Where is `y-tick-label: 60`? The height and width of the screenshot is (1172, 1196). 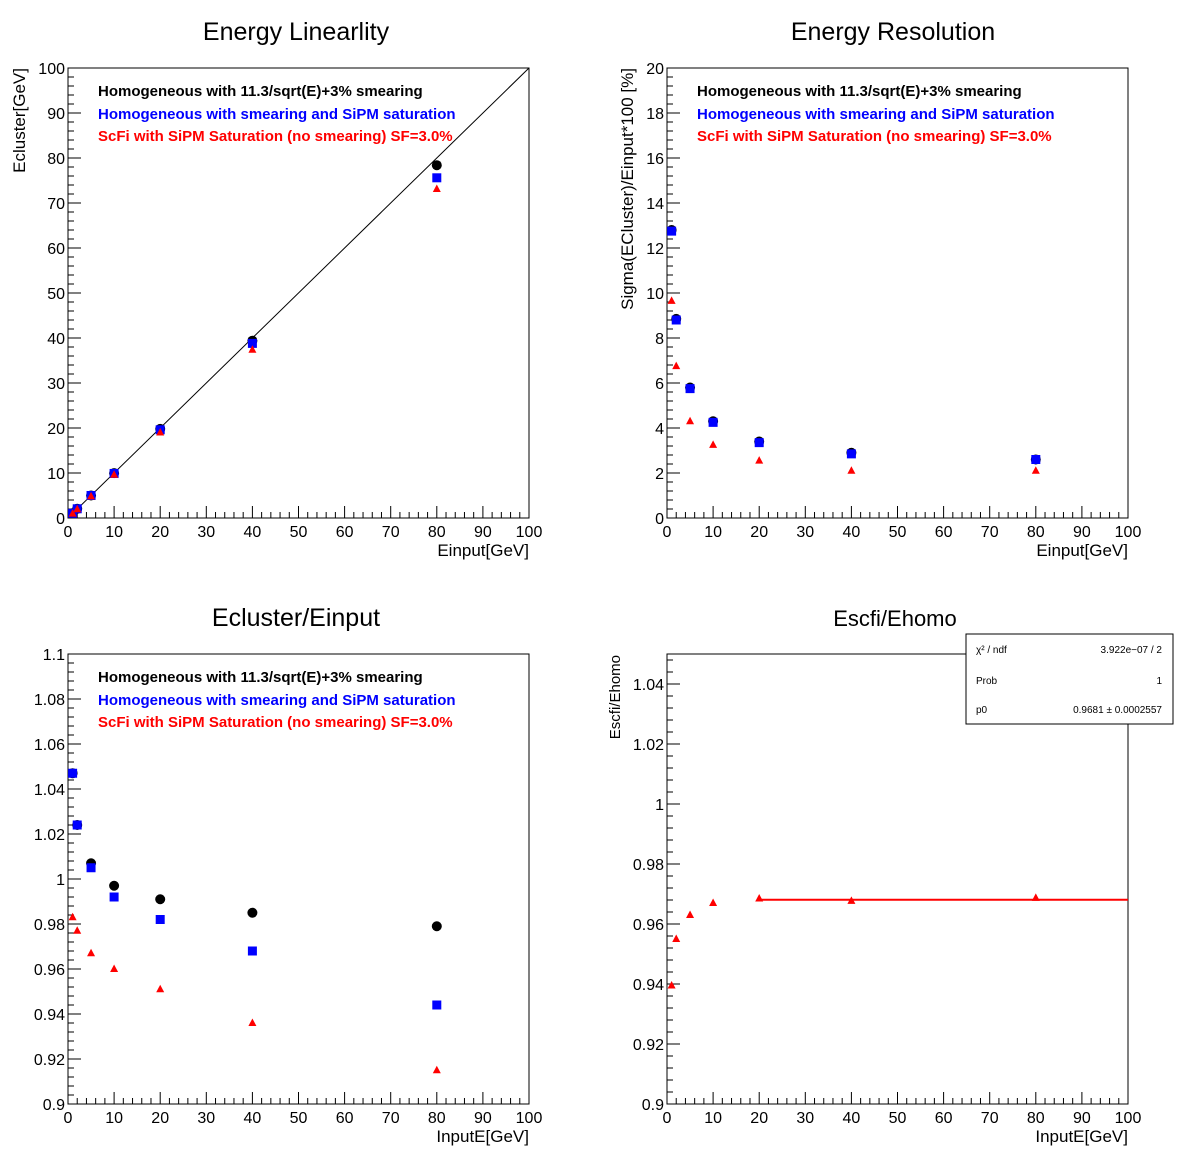 y-tick-label: 60 is located at coordinates (56, 249).